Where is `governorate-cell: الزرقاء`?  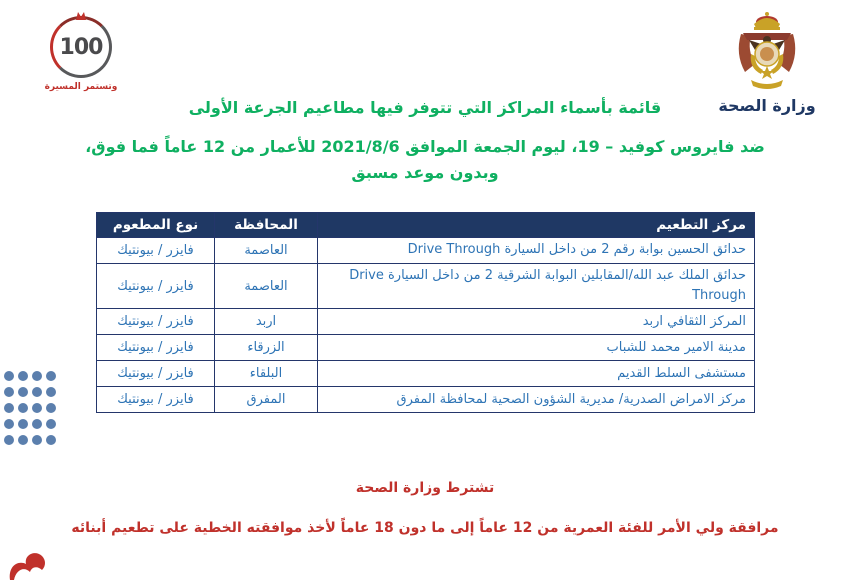
governorate-cell: الزرقاء is located at coordinates (266, 348).